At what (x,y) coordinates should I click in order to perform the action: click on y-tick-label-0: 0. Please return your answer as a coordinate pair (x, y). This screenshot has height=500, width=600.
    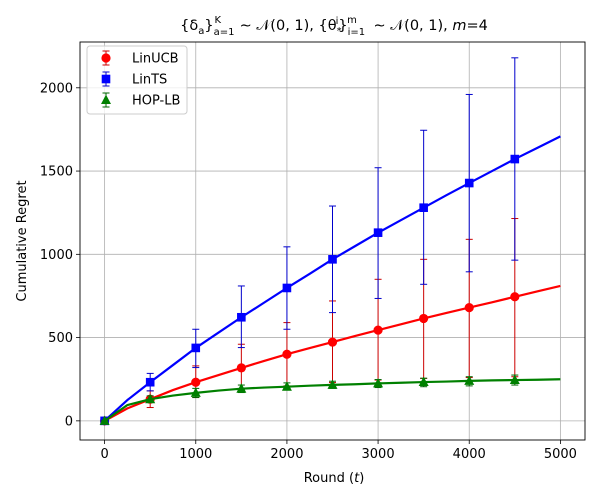
    Looking at the image, I should click on (69, 421).